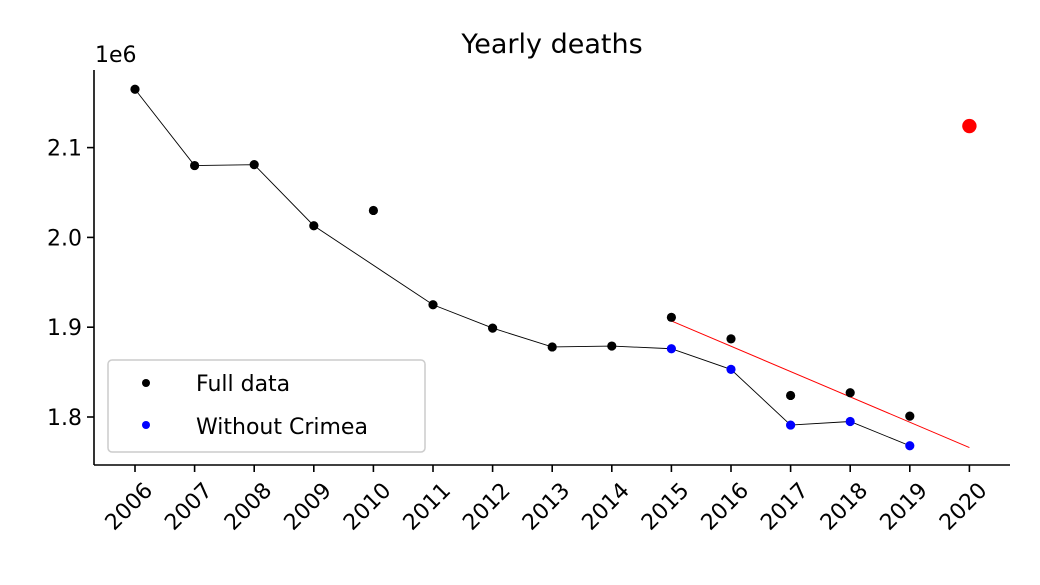 This screenshot has width=1040, height=585. I want to click on x-tick-label: 2017, so click(784, 506).